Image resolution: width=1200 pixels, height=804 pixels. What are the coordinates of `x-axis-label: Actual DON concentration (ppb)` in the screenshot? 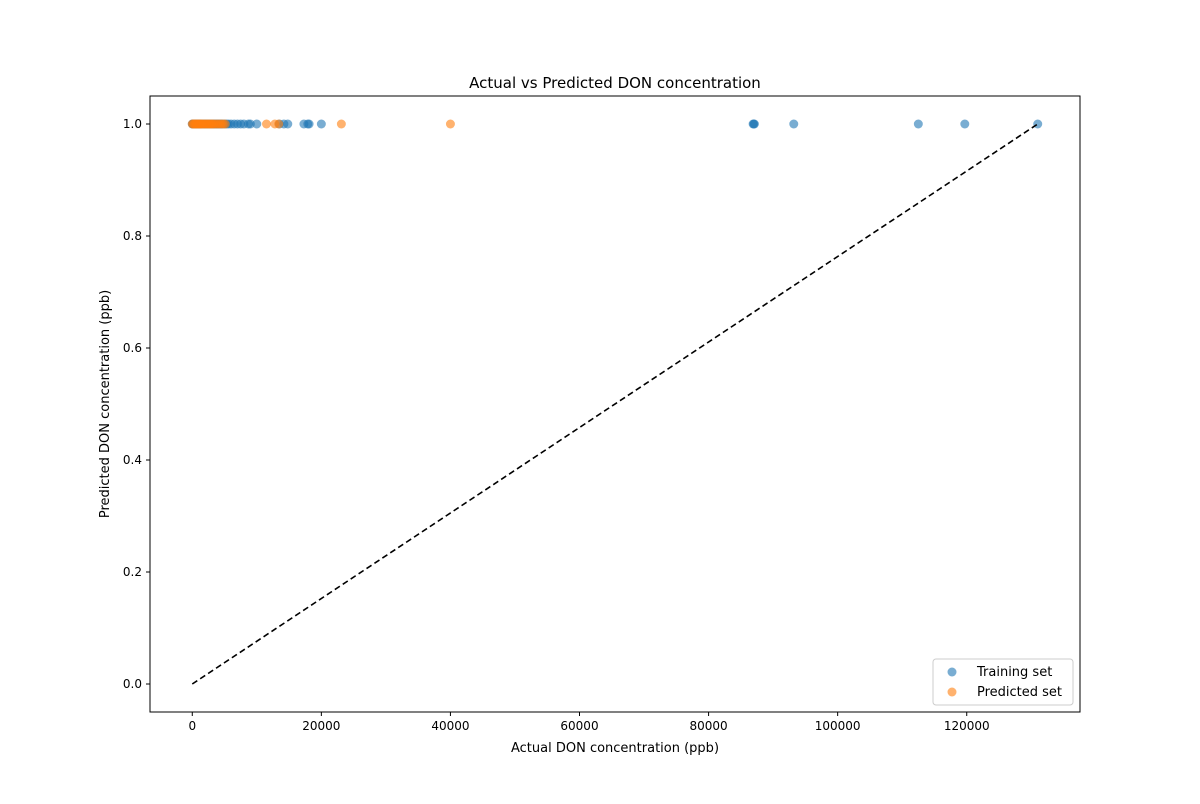 It's located at (615, 748).